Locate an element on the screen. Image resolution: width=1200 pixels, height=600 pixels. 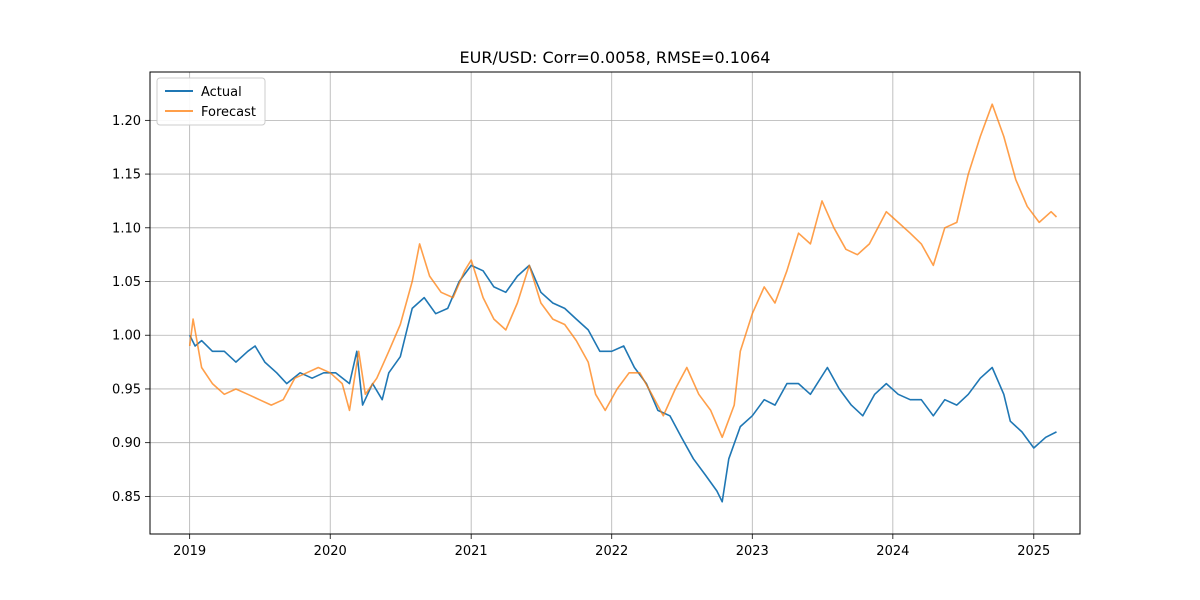
y-axis-ticks: 0.85 0.90 0.95 1.00 1.05 1.10 1.15 1.20 is located at coordinates (131, 309).